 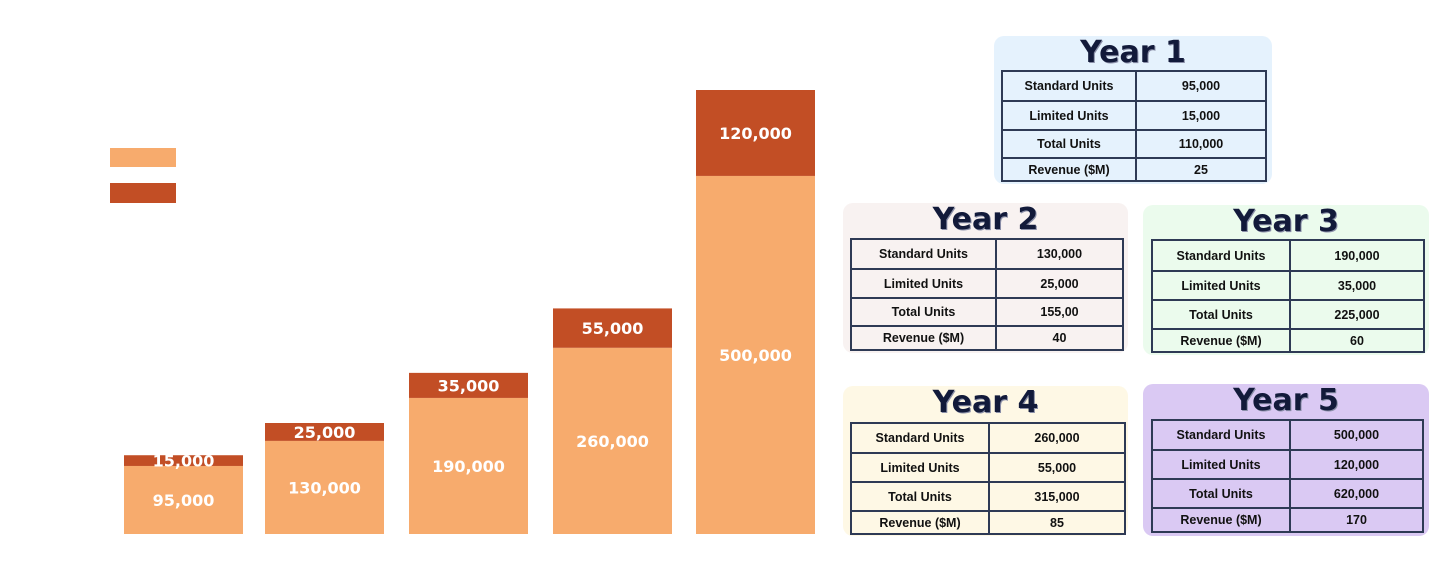 I want to click on table-row: Standard Units 190,000, so click(x=1288, y=255).